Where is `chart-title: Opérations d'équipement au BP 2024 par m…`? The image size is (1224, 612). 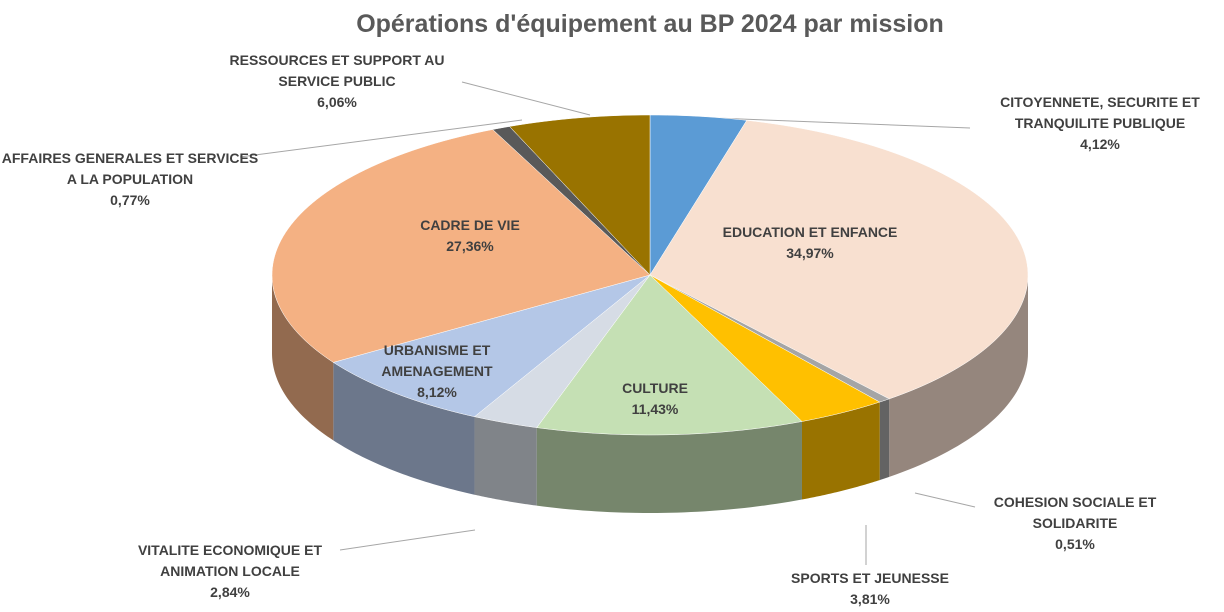 chart-title: Opérations d'équipement au BP 2024 par m… is located at coordinates (650, 24).